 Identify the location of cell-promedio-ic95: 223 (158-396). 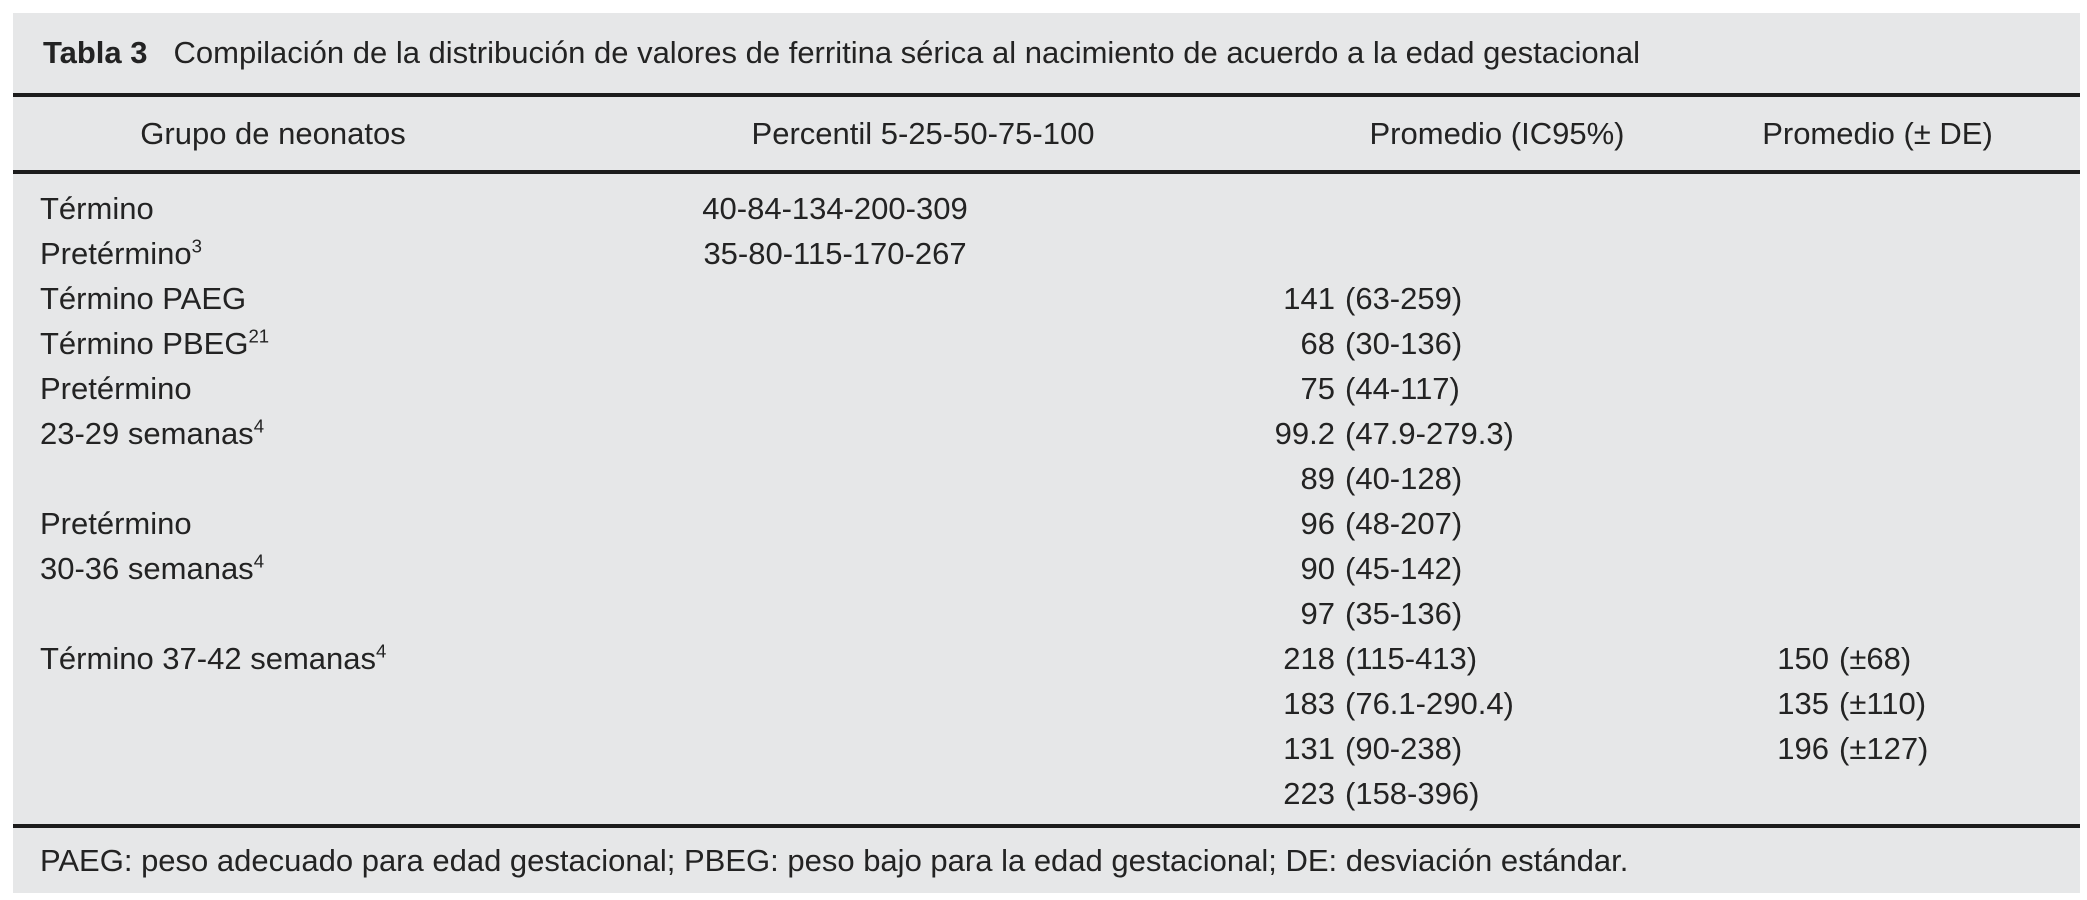
(1497, 793).